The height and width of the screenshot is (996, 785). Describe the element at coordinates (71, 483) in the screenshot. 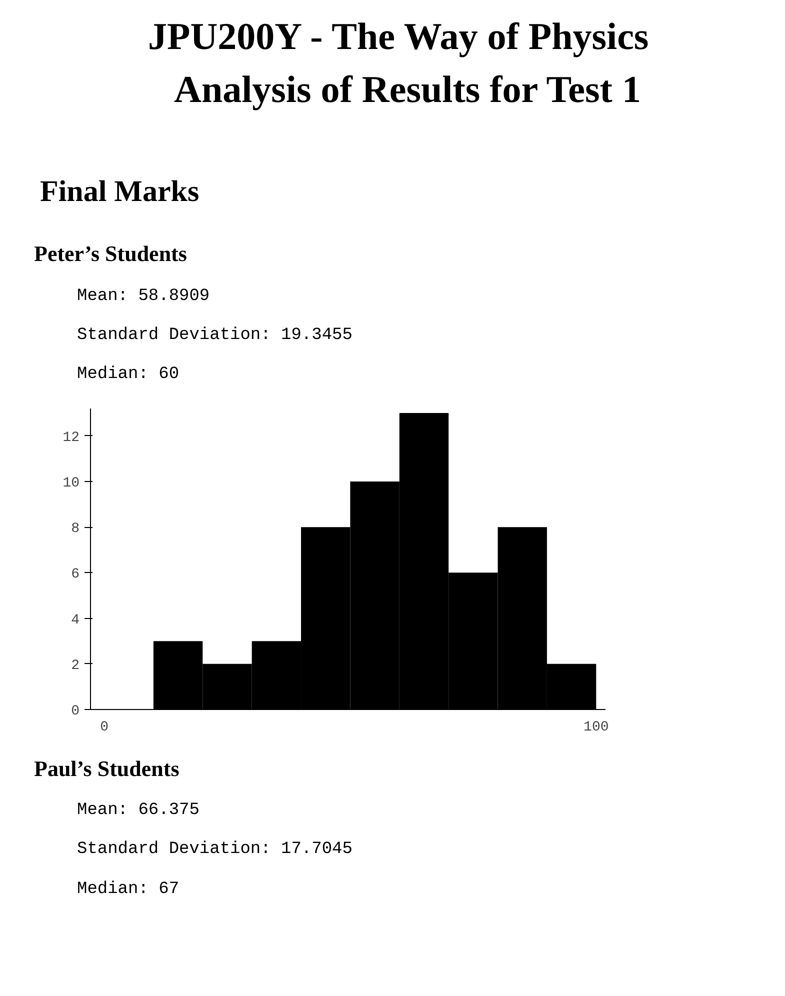

I see `y-tick-label: 10` at that location.